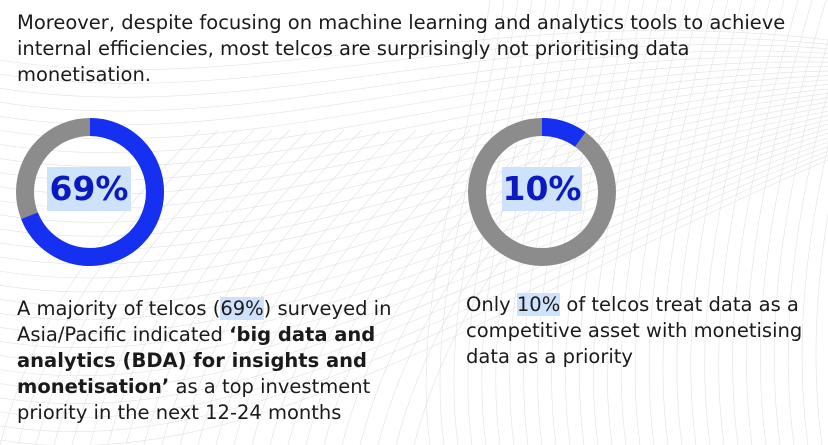  What do you see at coordinates (204, 321) in the screenshot?
I see `caption-text: ) surveyed in Asia/Pacific indicated` at bounding box center [204, 321].